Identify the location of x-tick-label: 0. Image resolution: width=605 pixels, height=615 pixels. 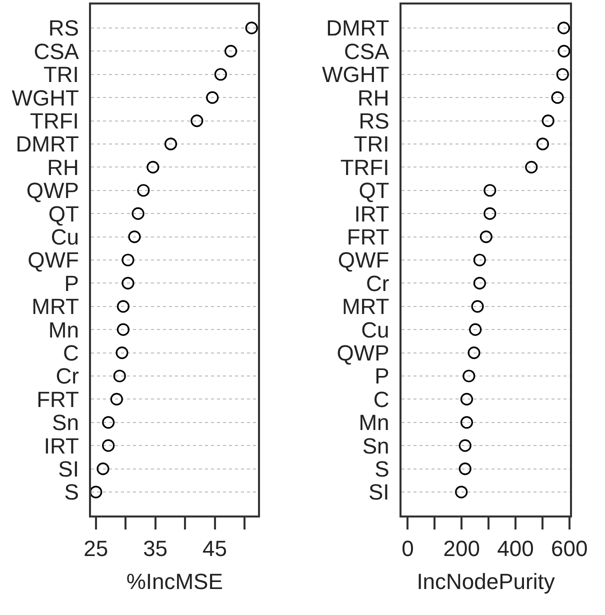
(408, 548).